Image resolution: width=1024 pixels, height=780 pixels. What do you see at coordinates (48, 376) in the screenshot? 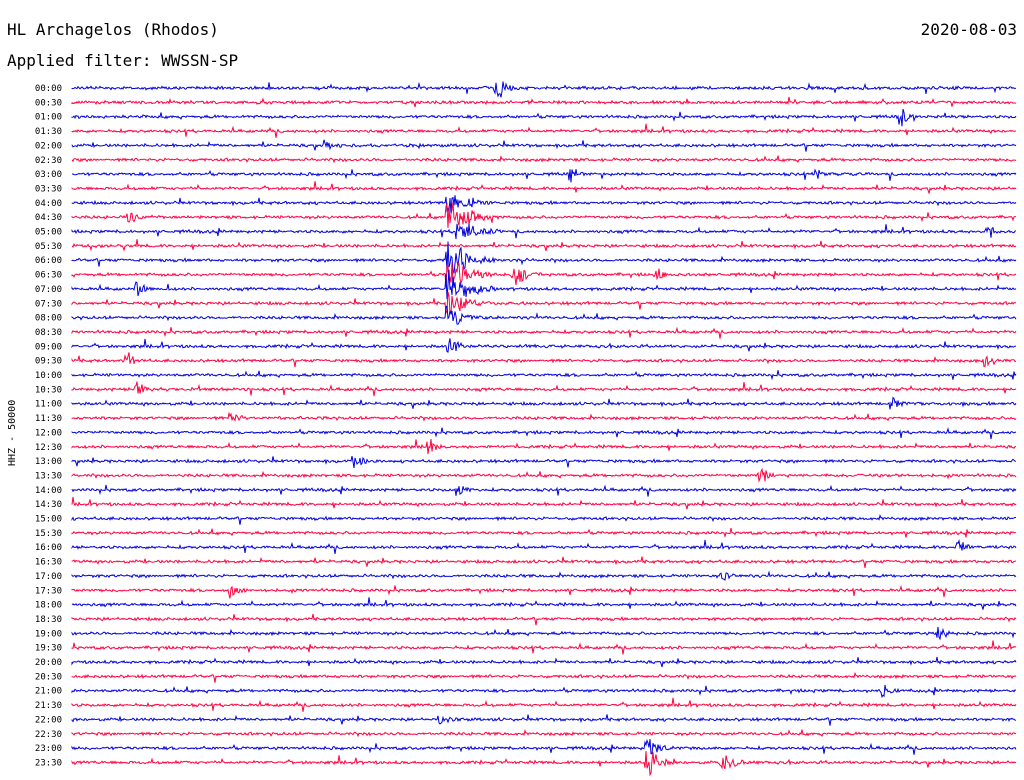
I see `time-tick-label: 10:00` at bounding box center [48, 376].